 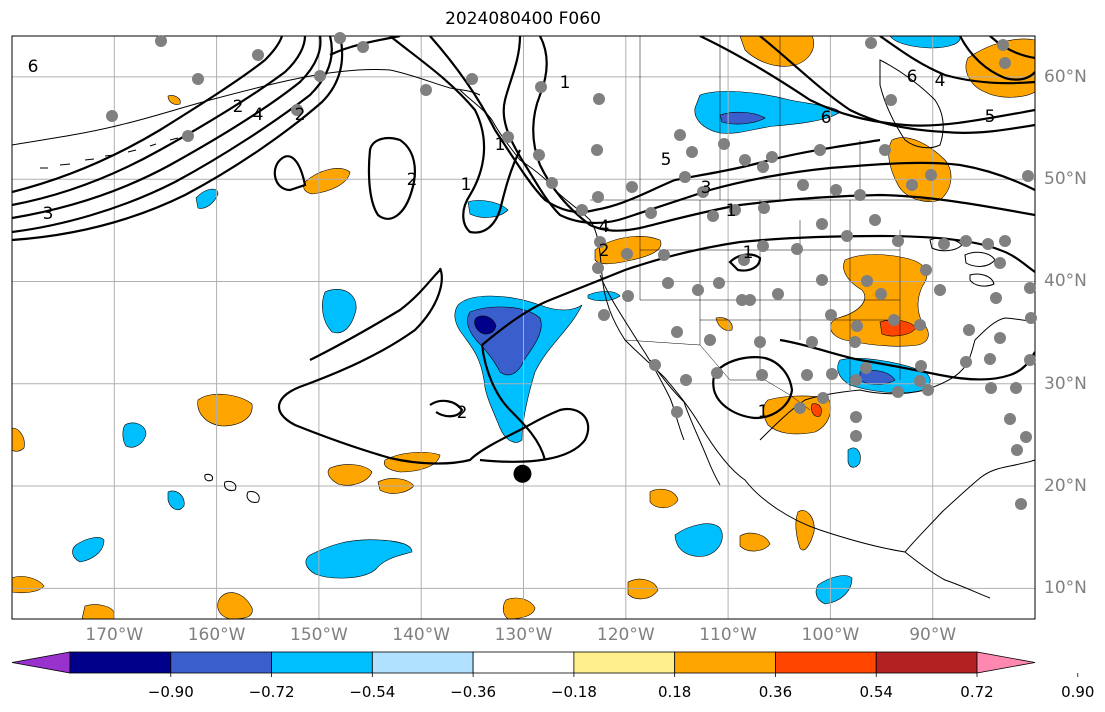 What do you see at coordinates (170, 692) in the screenshot?
I see `colorbar-tick-label: −0.90` at bounding box center [170, 692].